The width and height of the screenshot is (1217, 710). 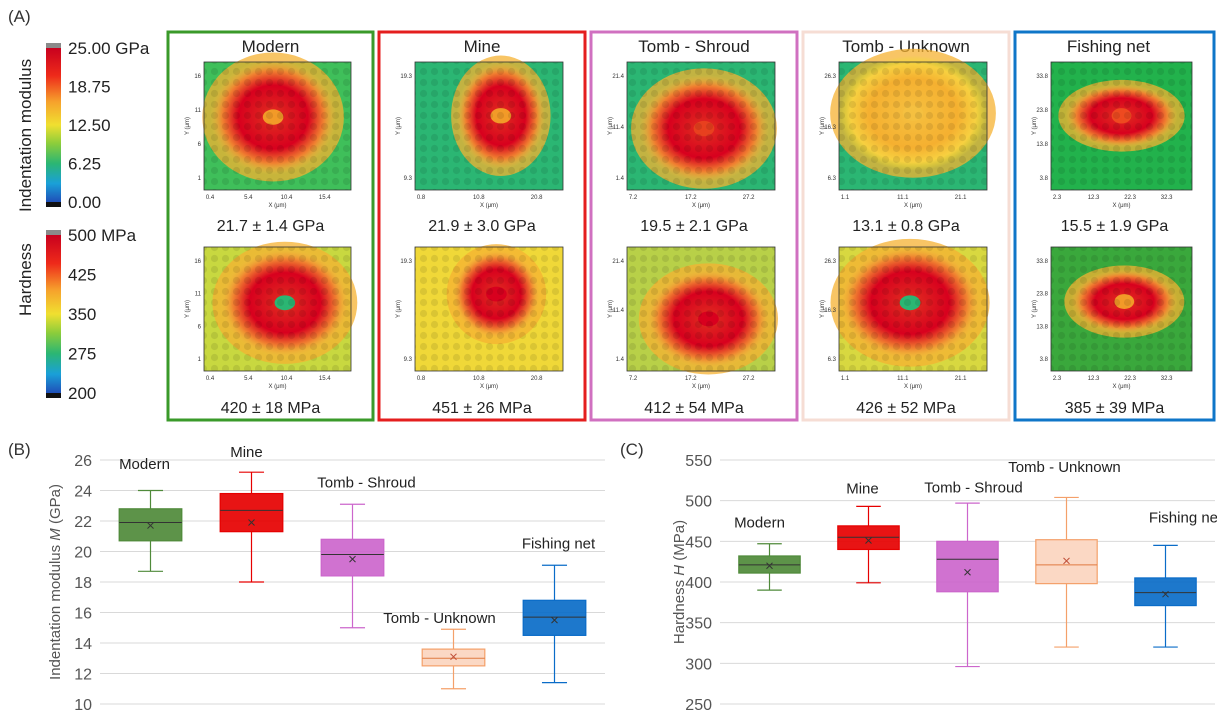 I want to click on sample-title: Tomb - Unknown, so click(x=906, y=46).